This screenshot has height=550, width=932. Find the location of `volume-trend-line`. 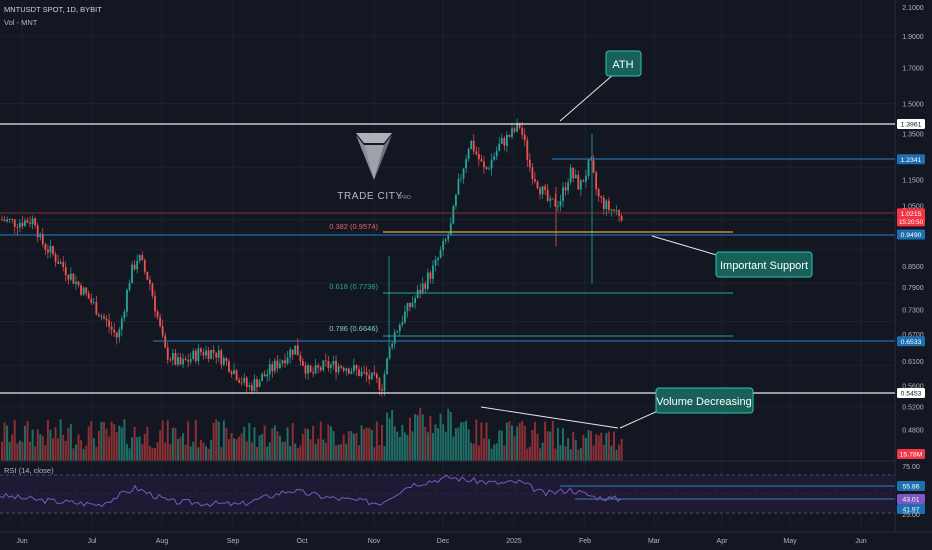

volume-trend-line is located at coordinates (549, 417).